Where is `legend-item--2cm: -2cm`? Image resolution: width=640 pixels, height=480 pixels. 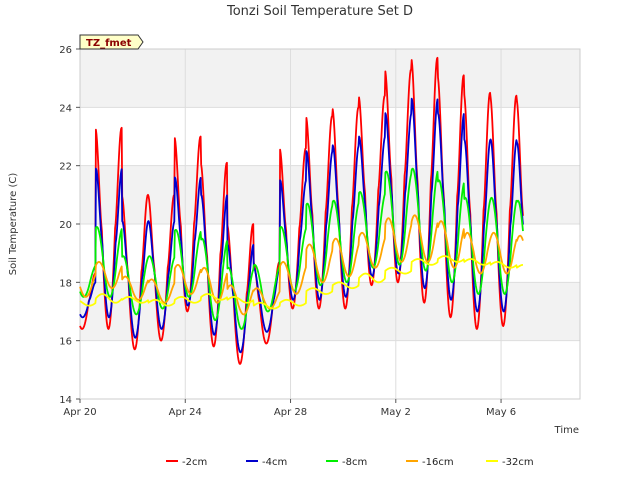 legend-item--2cm: -2cm is located at coordinates (186, 462).